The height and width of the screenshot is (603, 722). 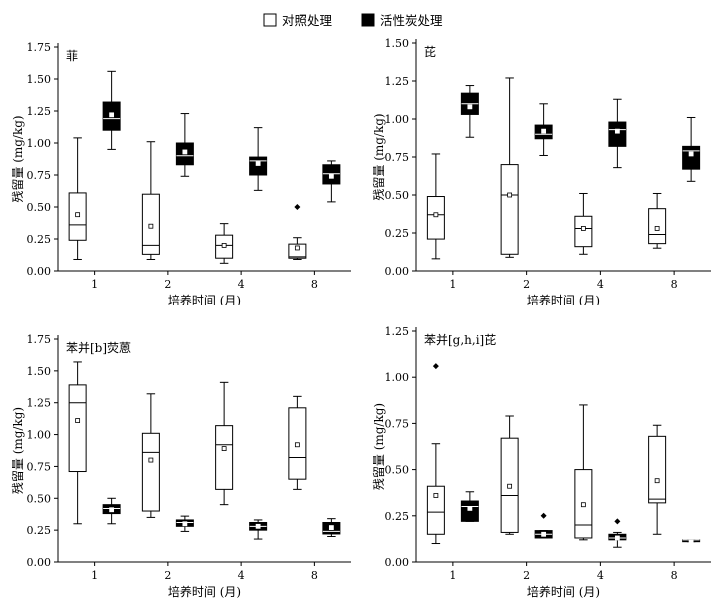 I want to click on panel-title: 芘, so click(x=430, y=51).